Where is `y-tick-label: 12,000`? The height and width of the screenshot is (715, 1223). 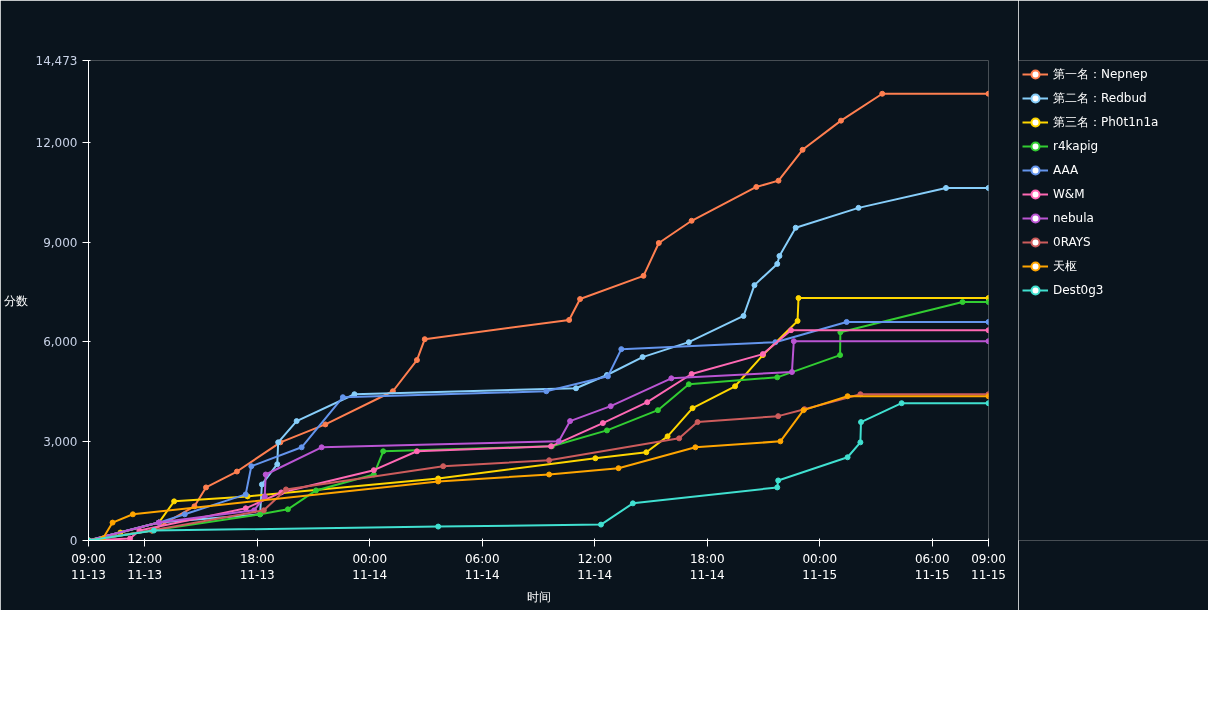 y-tick-label: 12,000 is located at coordinates (56, 143).